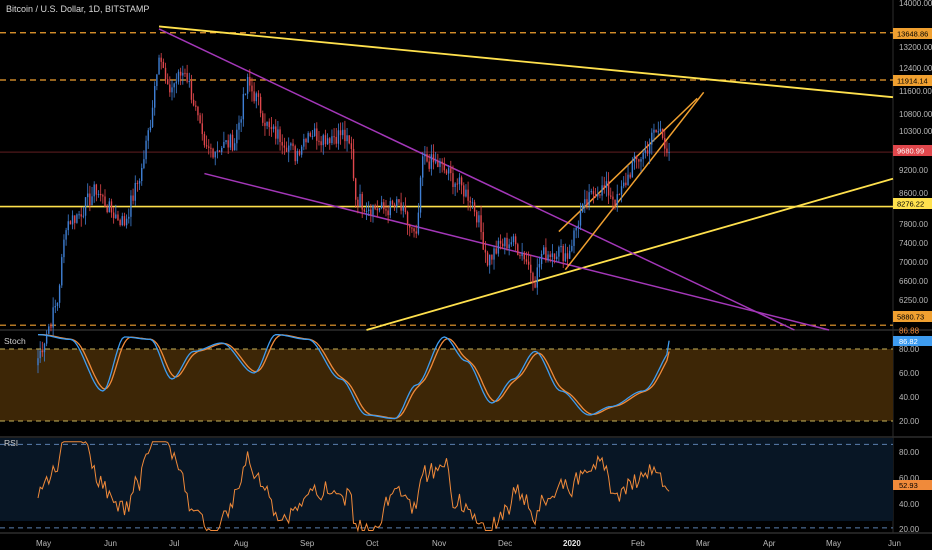 The image size is (932, 550). I want to click on trendline-yellow, so click(526, 62).